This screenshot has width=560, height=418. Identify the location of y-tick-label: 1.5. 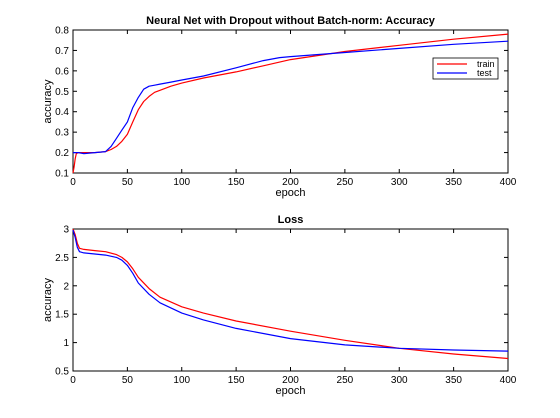
(62, 315).